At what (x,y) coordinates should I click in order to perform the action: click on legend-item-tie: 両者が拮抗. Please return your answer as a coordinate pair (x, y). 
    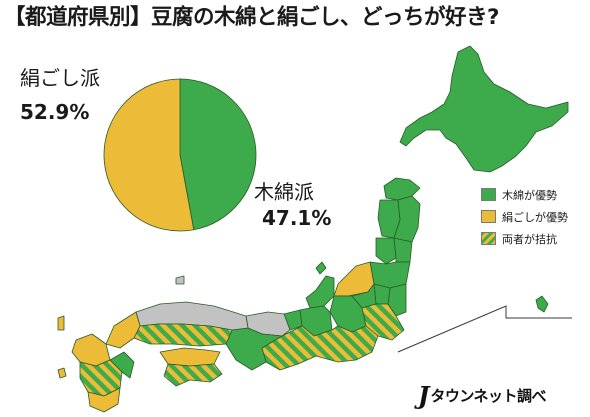
    Looking at the image, I should click on (524, 239).